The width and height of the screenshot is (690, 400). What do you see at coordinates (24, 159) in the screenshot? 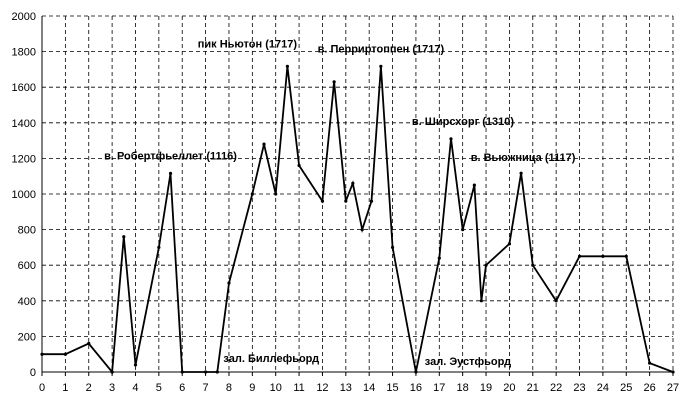
I see `y-tick-label: 1200` at bounding box center [24, 159].